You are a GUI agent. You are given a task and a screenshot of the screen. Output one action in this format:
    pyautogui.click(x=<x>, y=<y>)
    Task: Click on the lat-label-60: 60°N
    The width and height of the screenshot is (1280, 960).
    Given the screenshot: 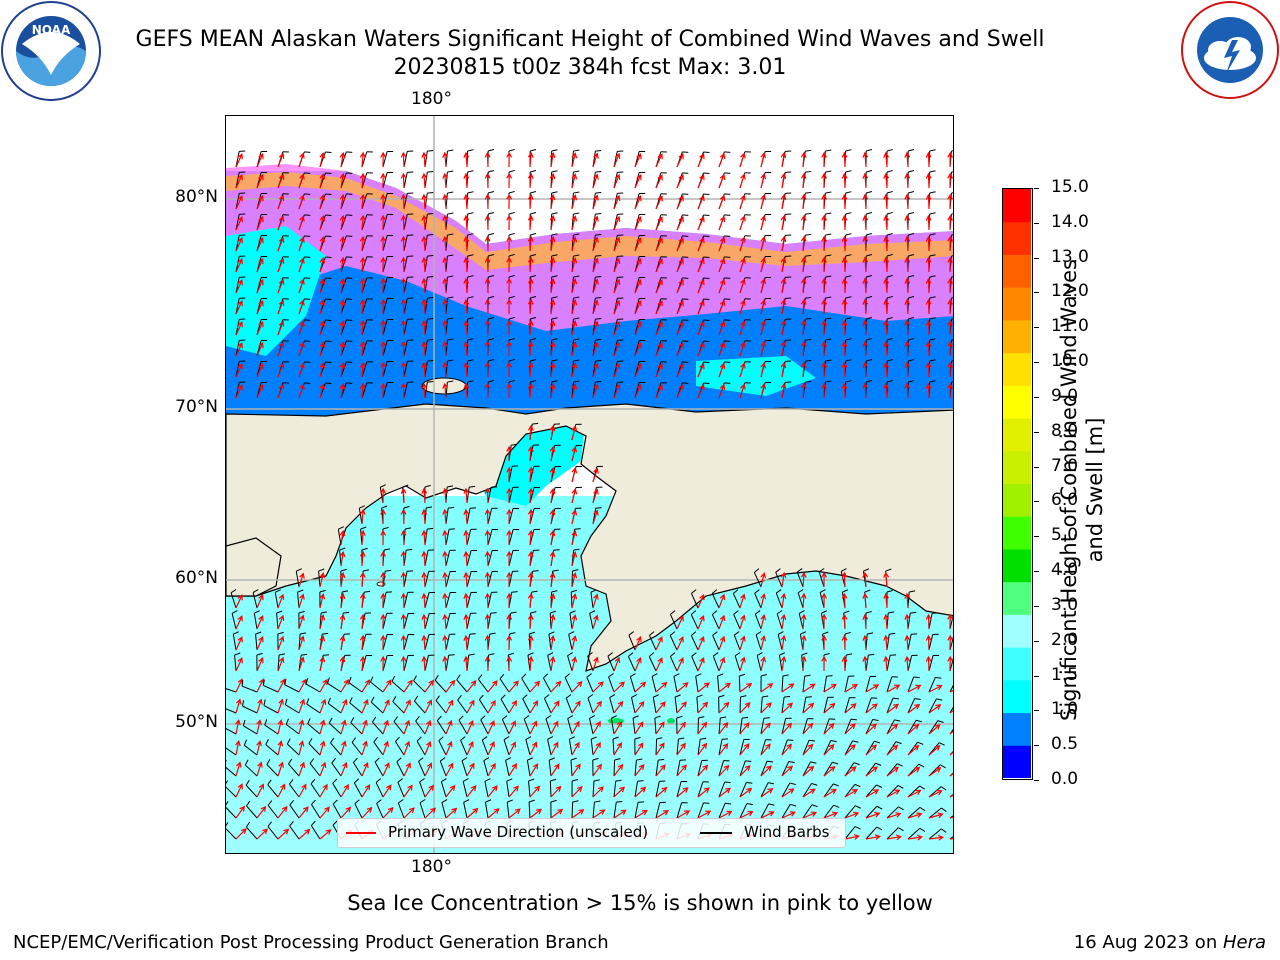 What is the action you would take?
    pyautogui.click(x=196, y=578)
    